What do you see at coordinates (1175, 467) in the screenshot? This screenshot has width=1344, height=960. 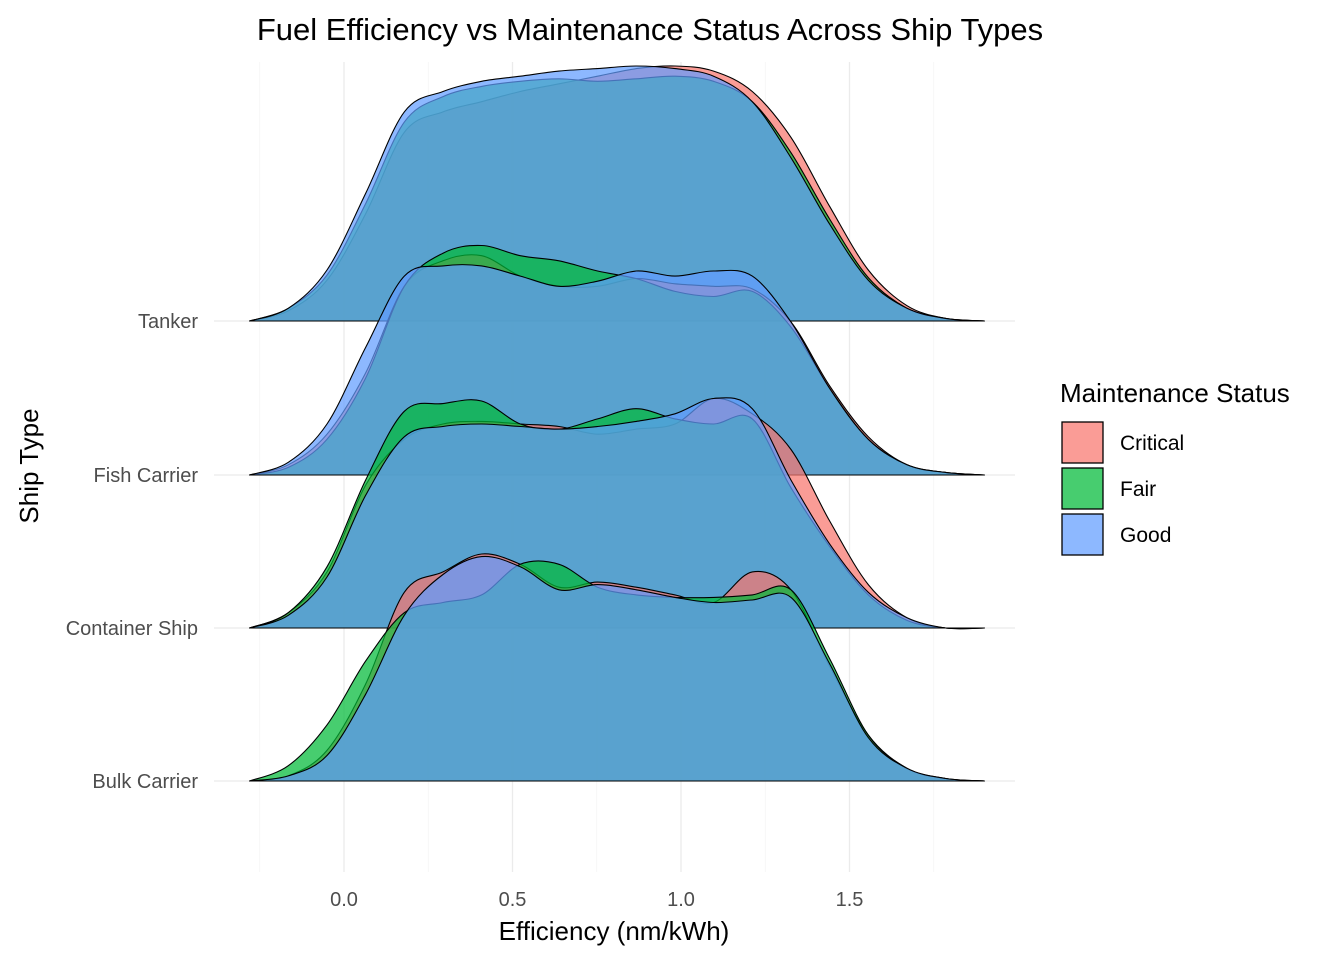 I see `legend: Maintenance Status Critical Fair Good` at bounding box center [1175, 467].